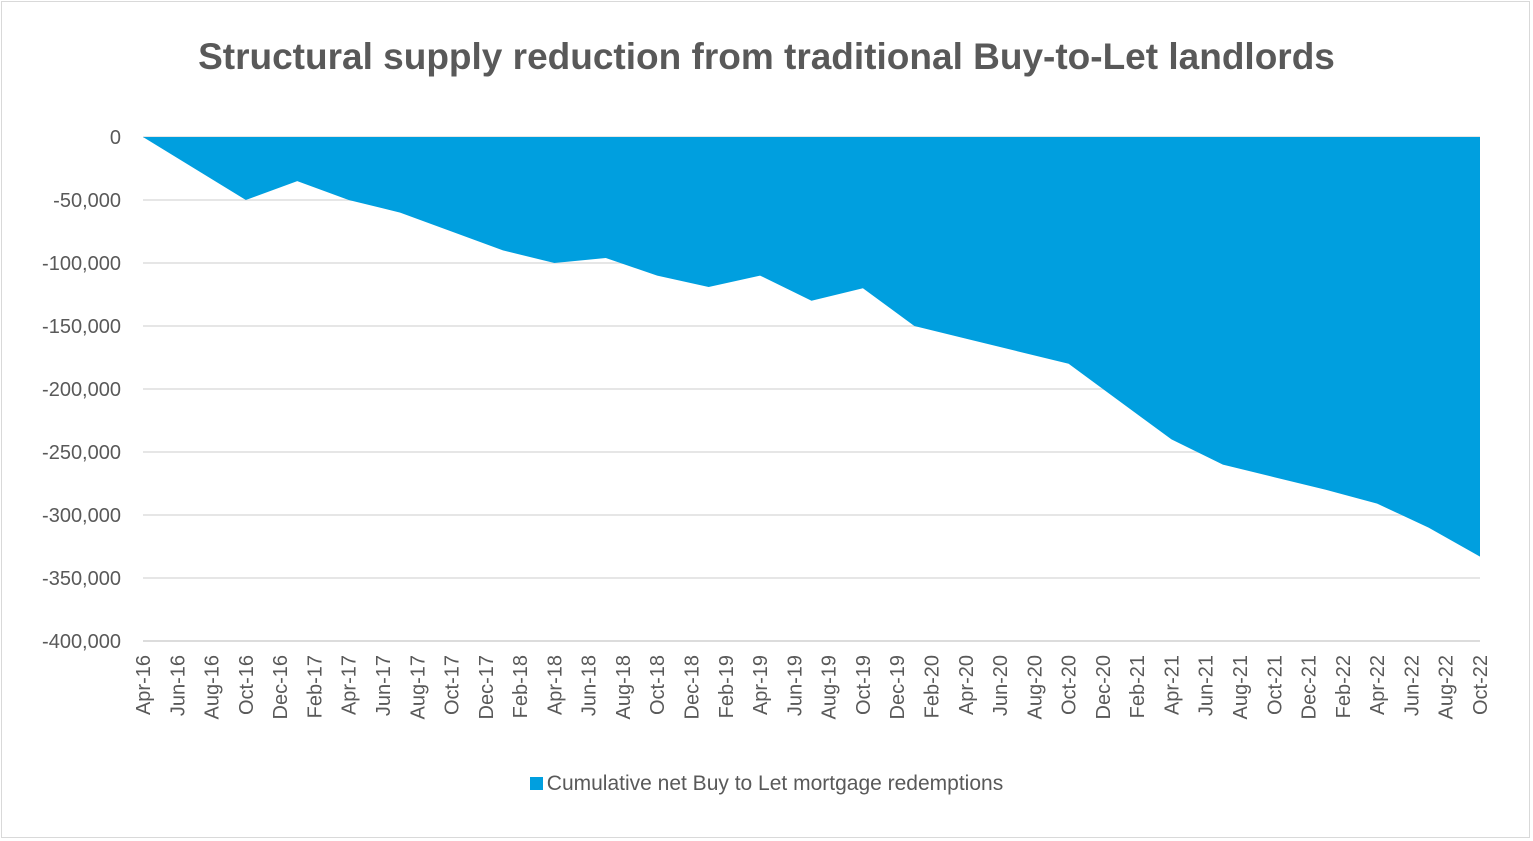 Image resolution: width=1533 pixels, height=841 pixels. What do you see at coordinates (384, 685) in the screenshot?
I see `x-tick-label: Jun-17` at bounding box center [384, 685].